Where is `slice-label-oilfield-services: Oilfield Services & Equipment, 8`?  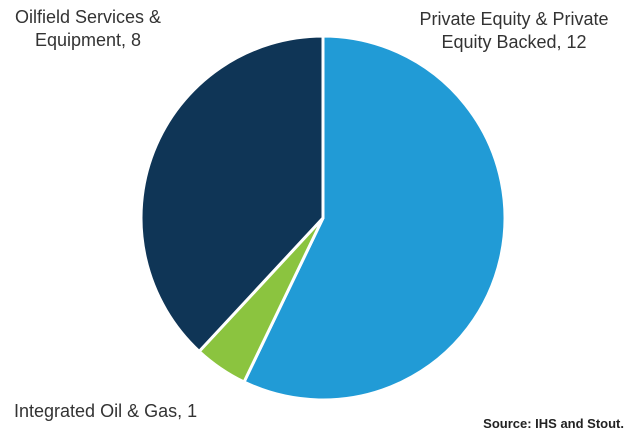 slice-label-oilfield-services: Oilfield Services & Equipment, 8 is located at coordinates (88, 28).